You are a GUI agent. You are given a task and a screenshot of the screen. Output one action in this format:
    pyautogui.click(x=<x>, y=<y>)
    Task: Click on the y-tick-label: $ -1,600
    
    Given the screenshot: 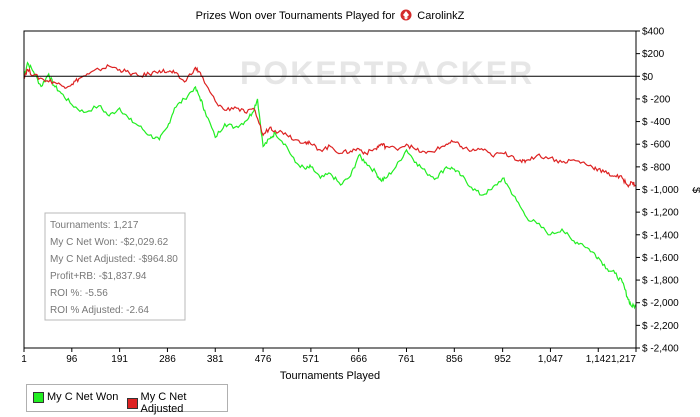 What is the action you would take?
    pyautogui.click(x=660, y=258)
    